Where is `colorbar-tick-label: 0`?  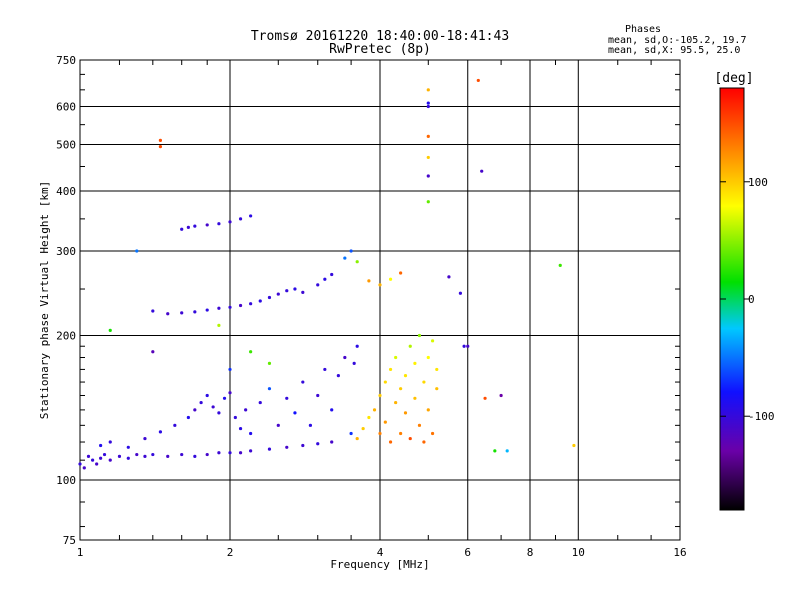 colorbar-tick-label: 0 is located at coordinates (751, 299).